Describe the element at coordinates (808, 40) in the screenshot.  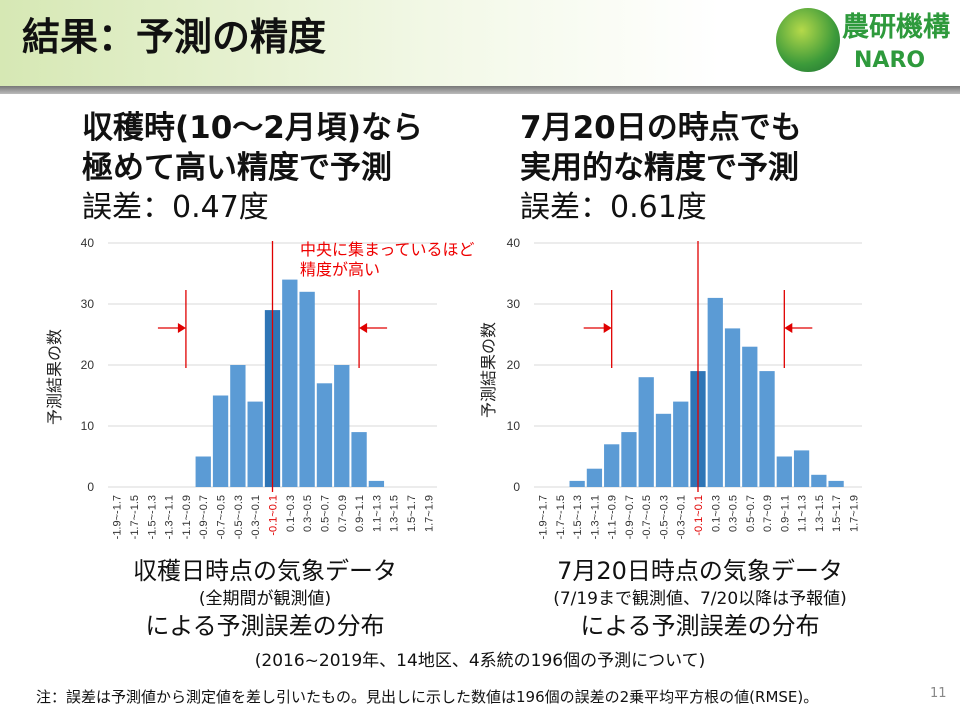
I see `naro-logo-icon` at that location.